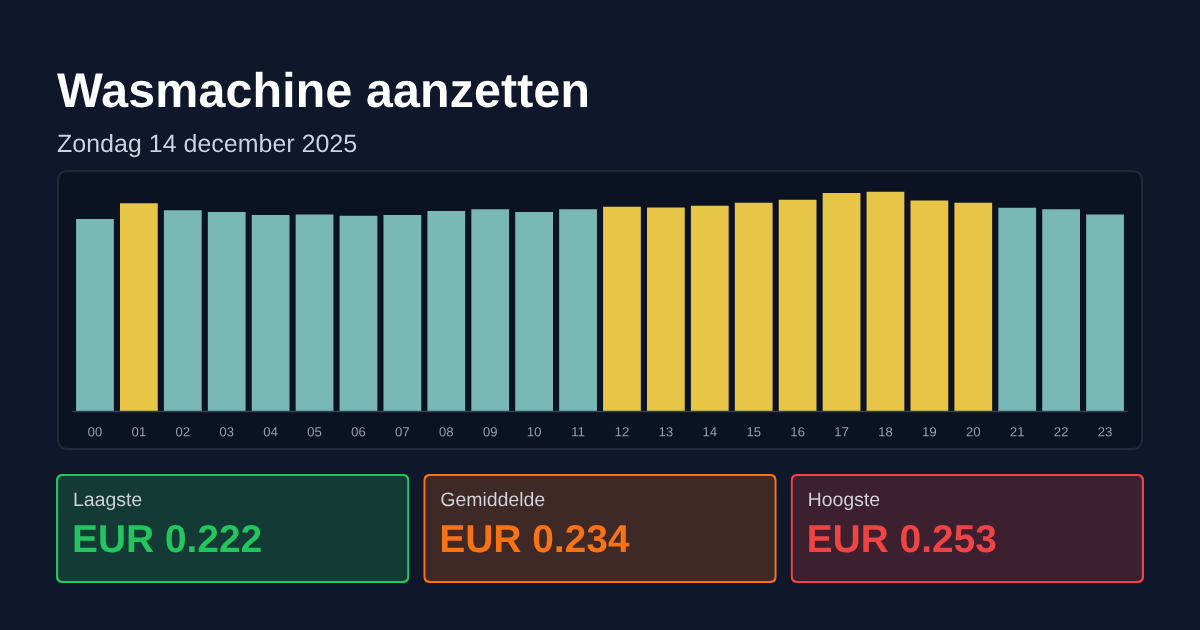 The width and height of the screenshot is (1200, 630). Describe the element at coordinates (534, 432) in the screenshot. I see `x-tick-label: 10` at that location.